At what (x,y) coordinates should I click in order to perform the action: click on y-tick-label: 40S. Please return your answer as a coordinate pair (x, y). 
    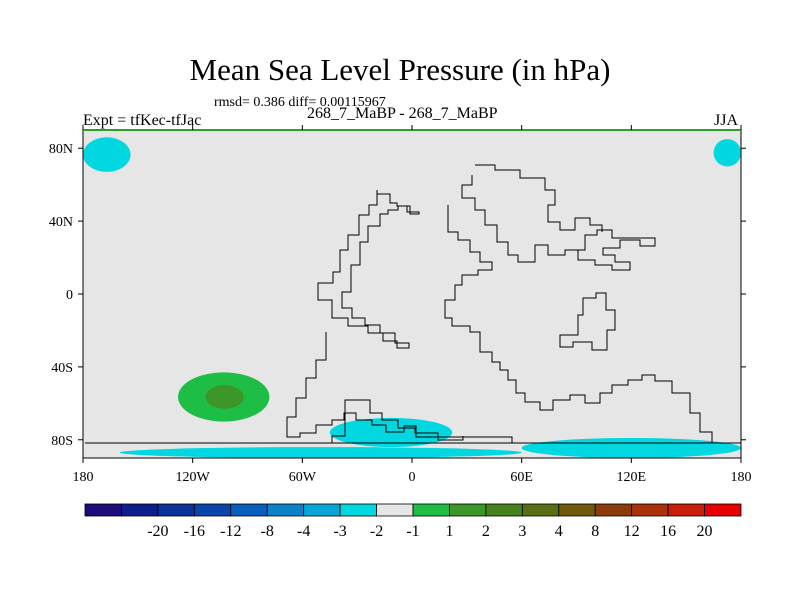
    Looking at the image, I should click on (62, 368).